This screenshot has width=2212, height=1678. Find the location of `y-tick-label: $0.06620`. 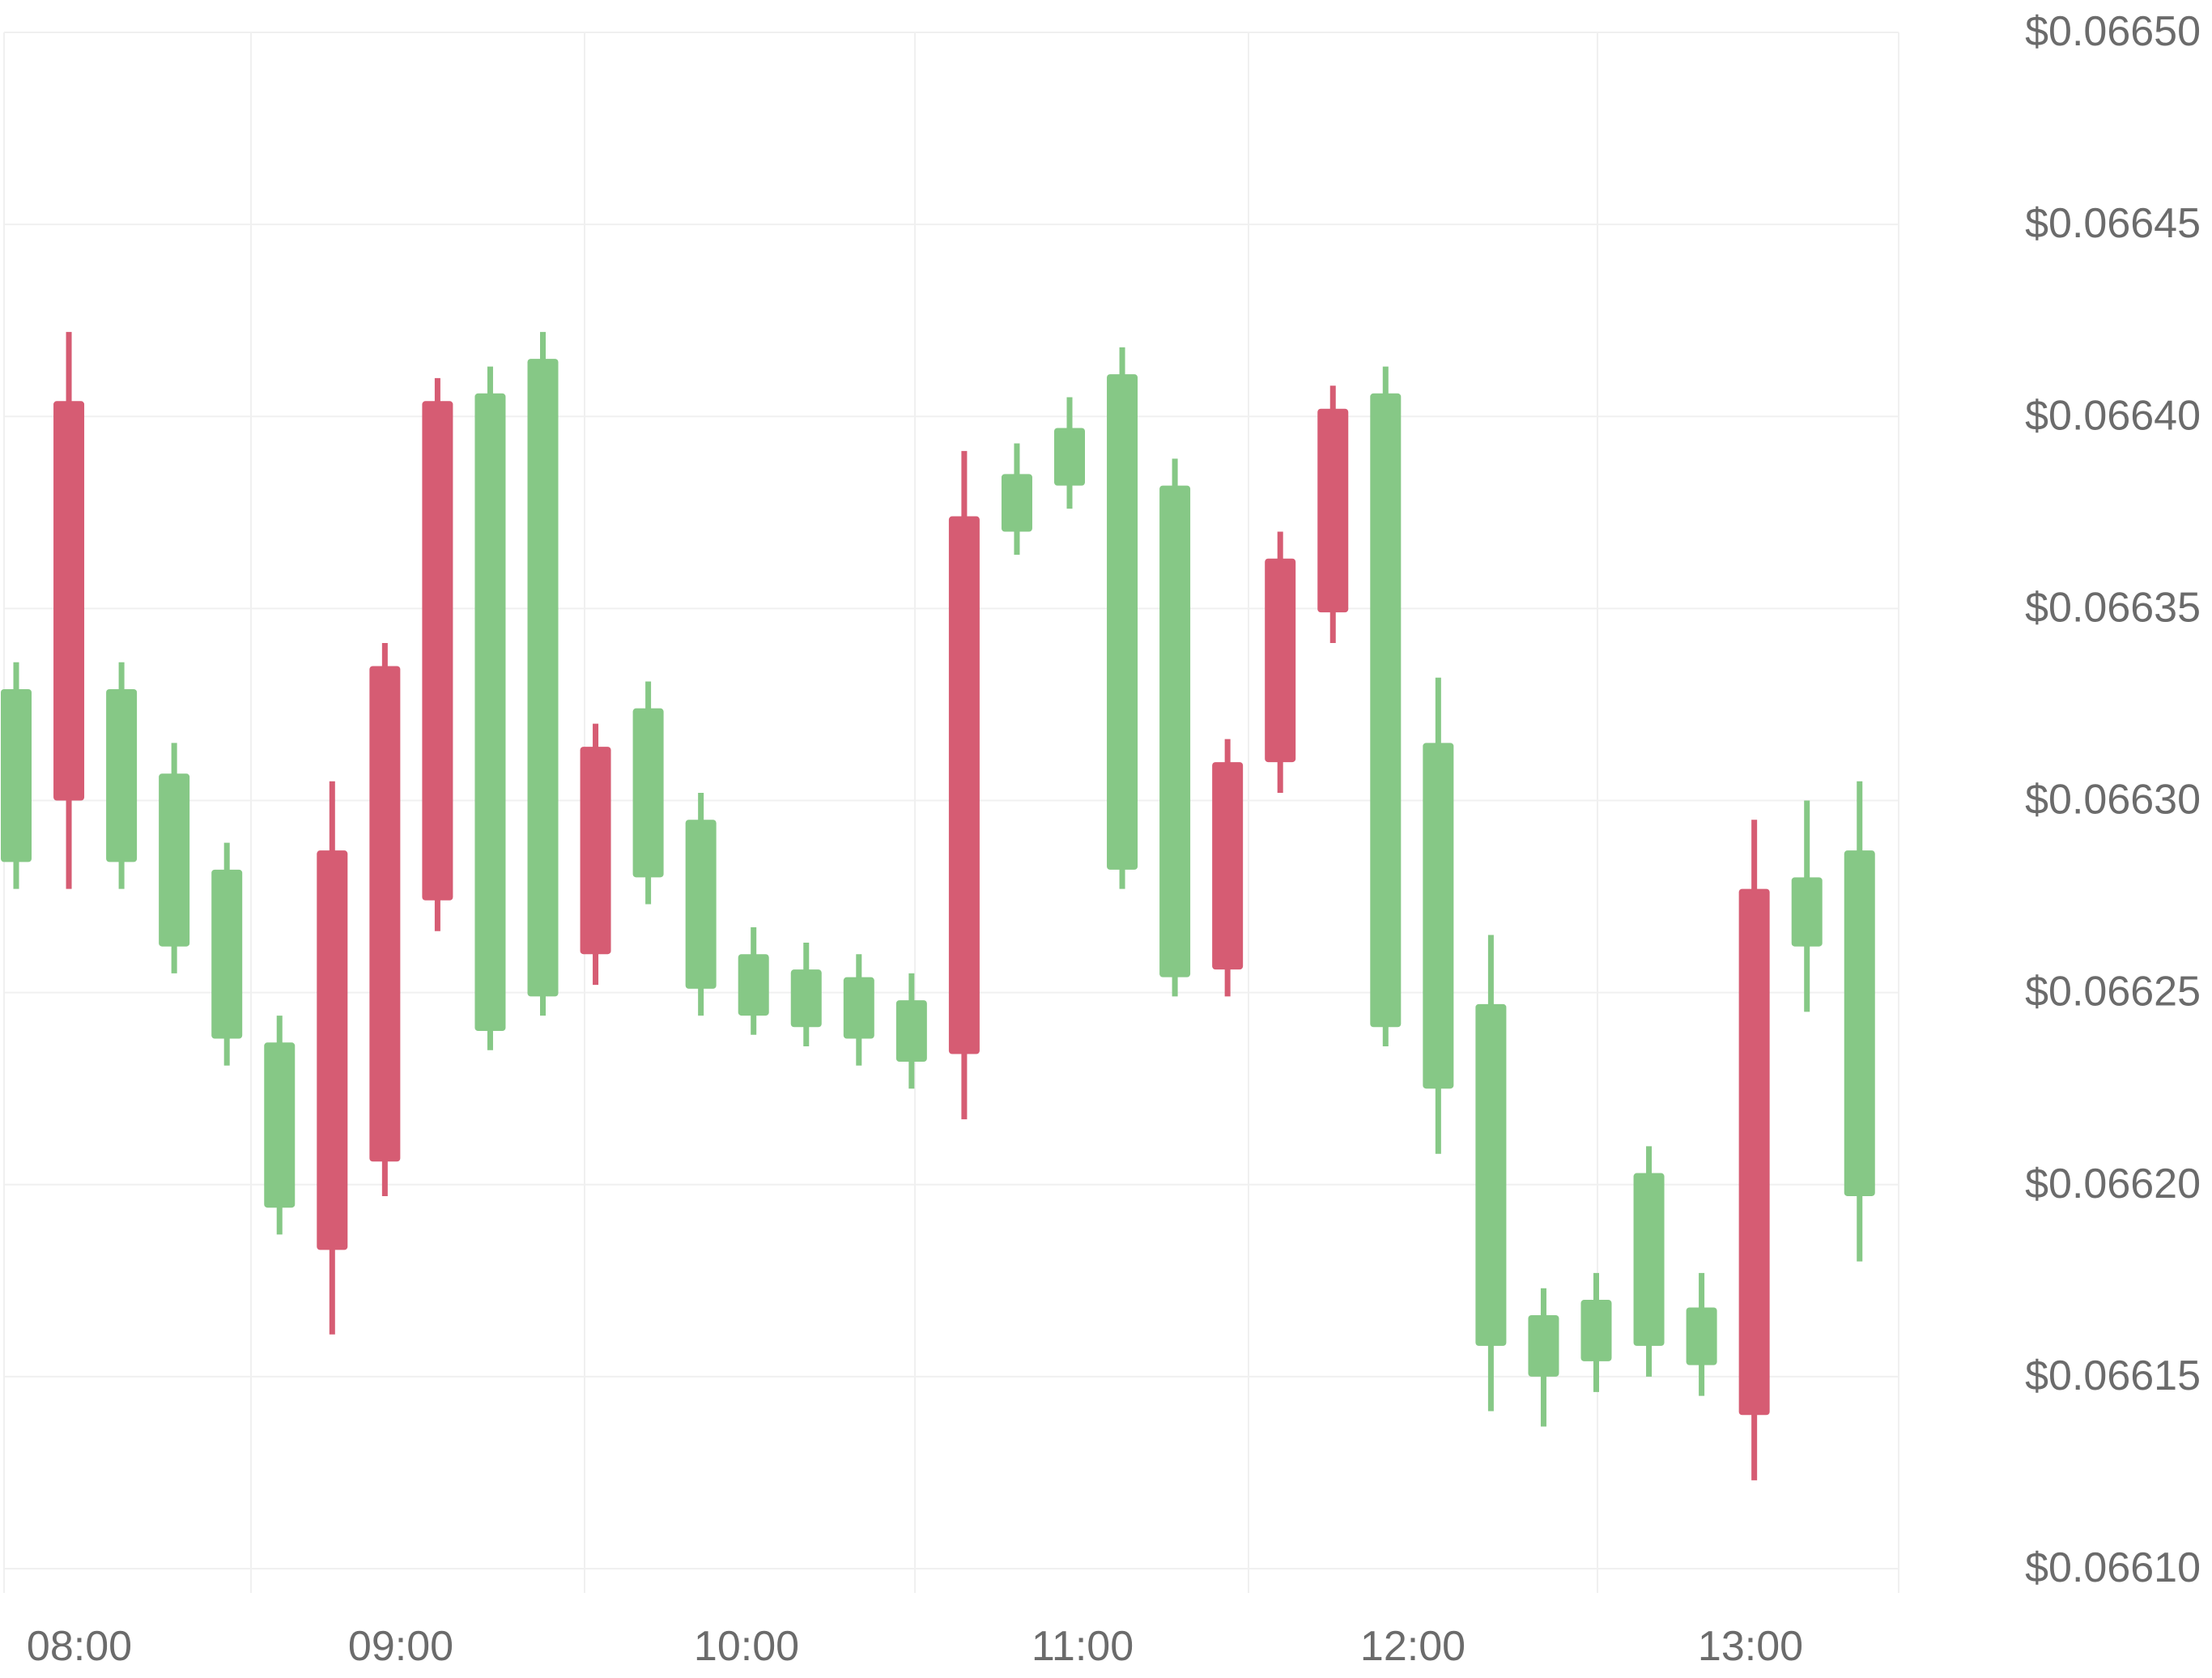

y-tick-label: $0.06620 is located at coordinates (2113, 1184).